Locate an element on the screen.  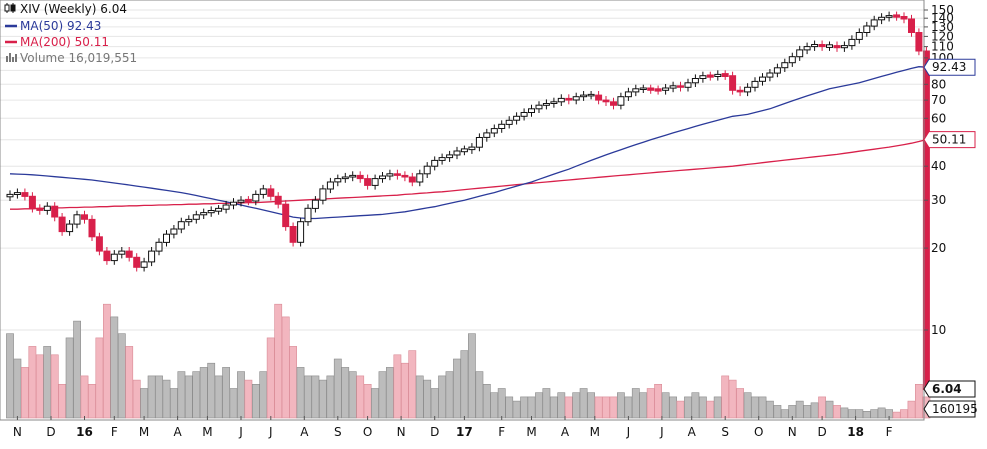
x-tick-label-26: 18 is located at coordinates (855, 432).